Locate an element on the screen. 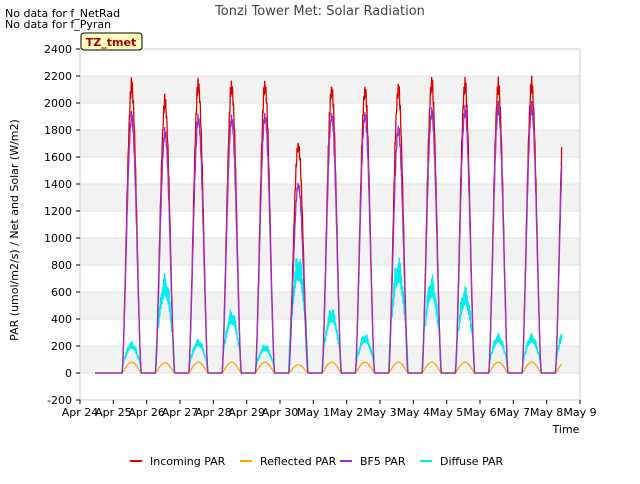 The width and height of the screenshot is (640, 484). y-tick-label: 1200 is located at coordinates (58, 211).